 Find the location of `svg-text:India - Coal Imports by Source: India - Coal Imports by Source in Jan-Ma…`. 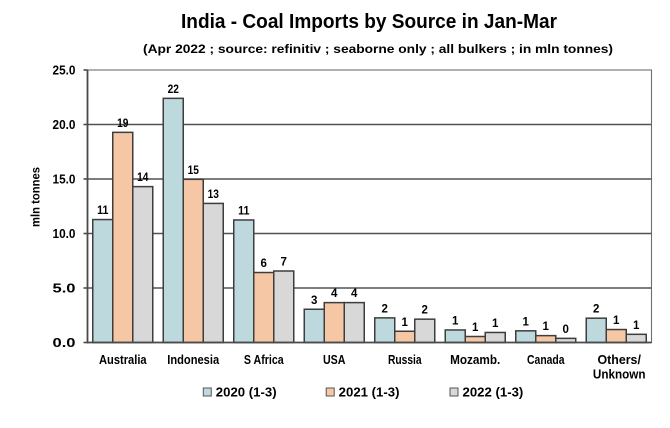

svg-text:India - Coal Imports by Source: India - Coal Imports by Source in Jan-Ma… is located at coordinates (369, 21).